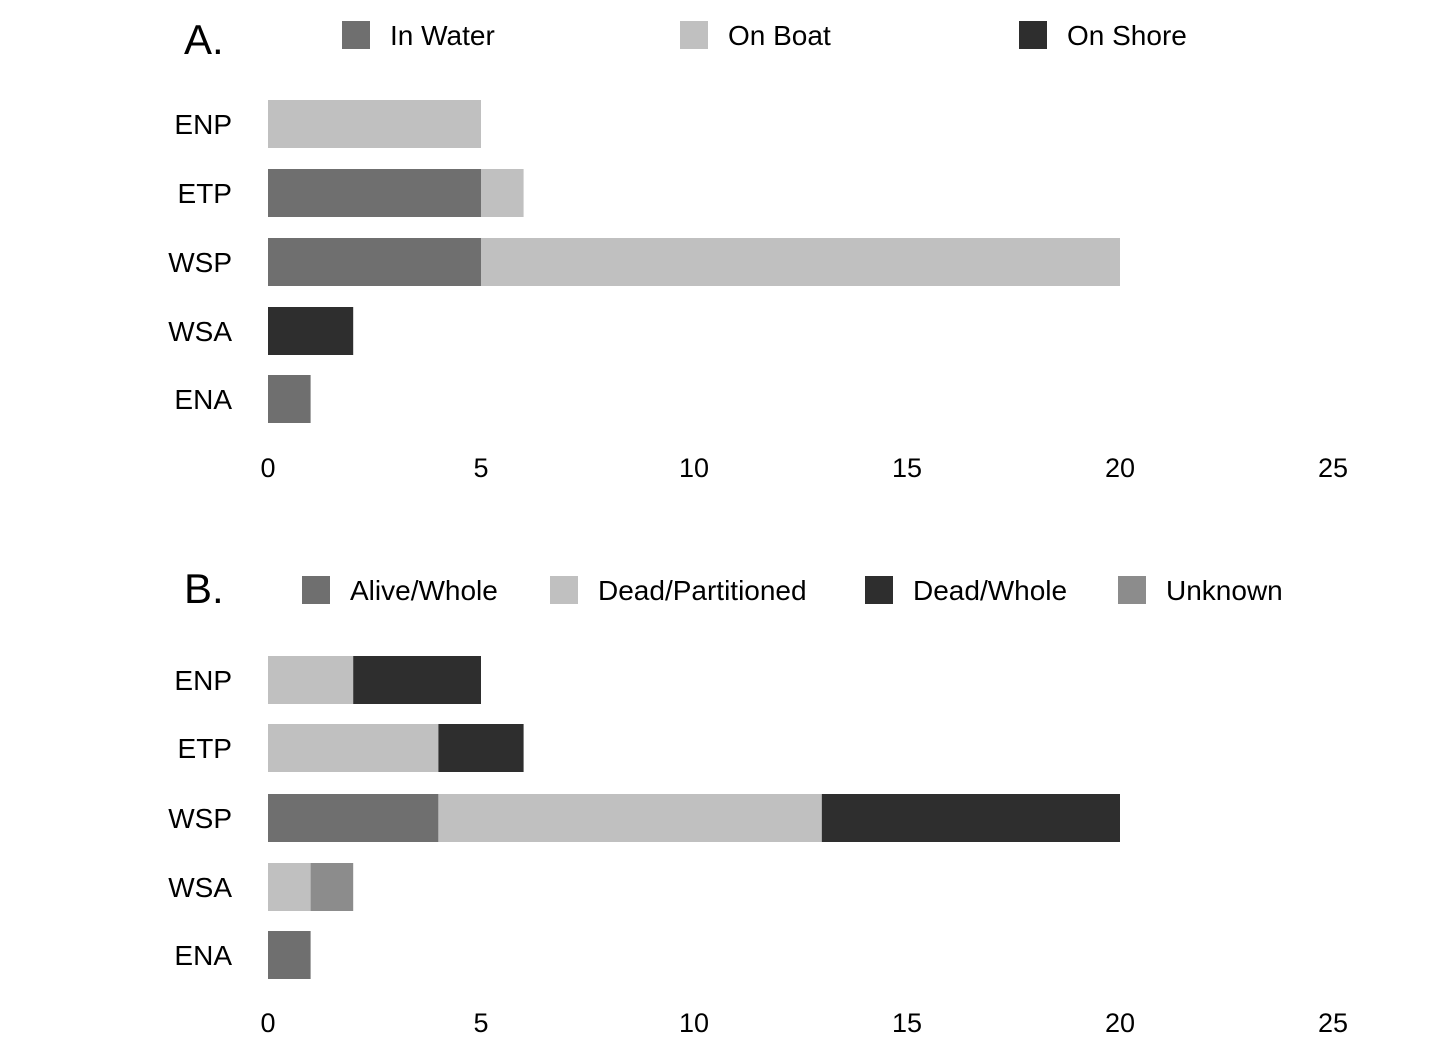 The width and height of the screenshot is (1449, 1062). Describe the element at coordinates (353, 818) in the screenshot. I see `panel-b-bar-wsp-alive-whole` at that location.